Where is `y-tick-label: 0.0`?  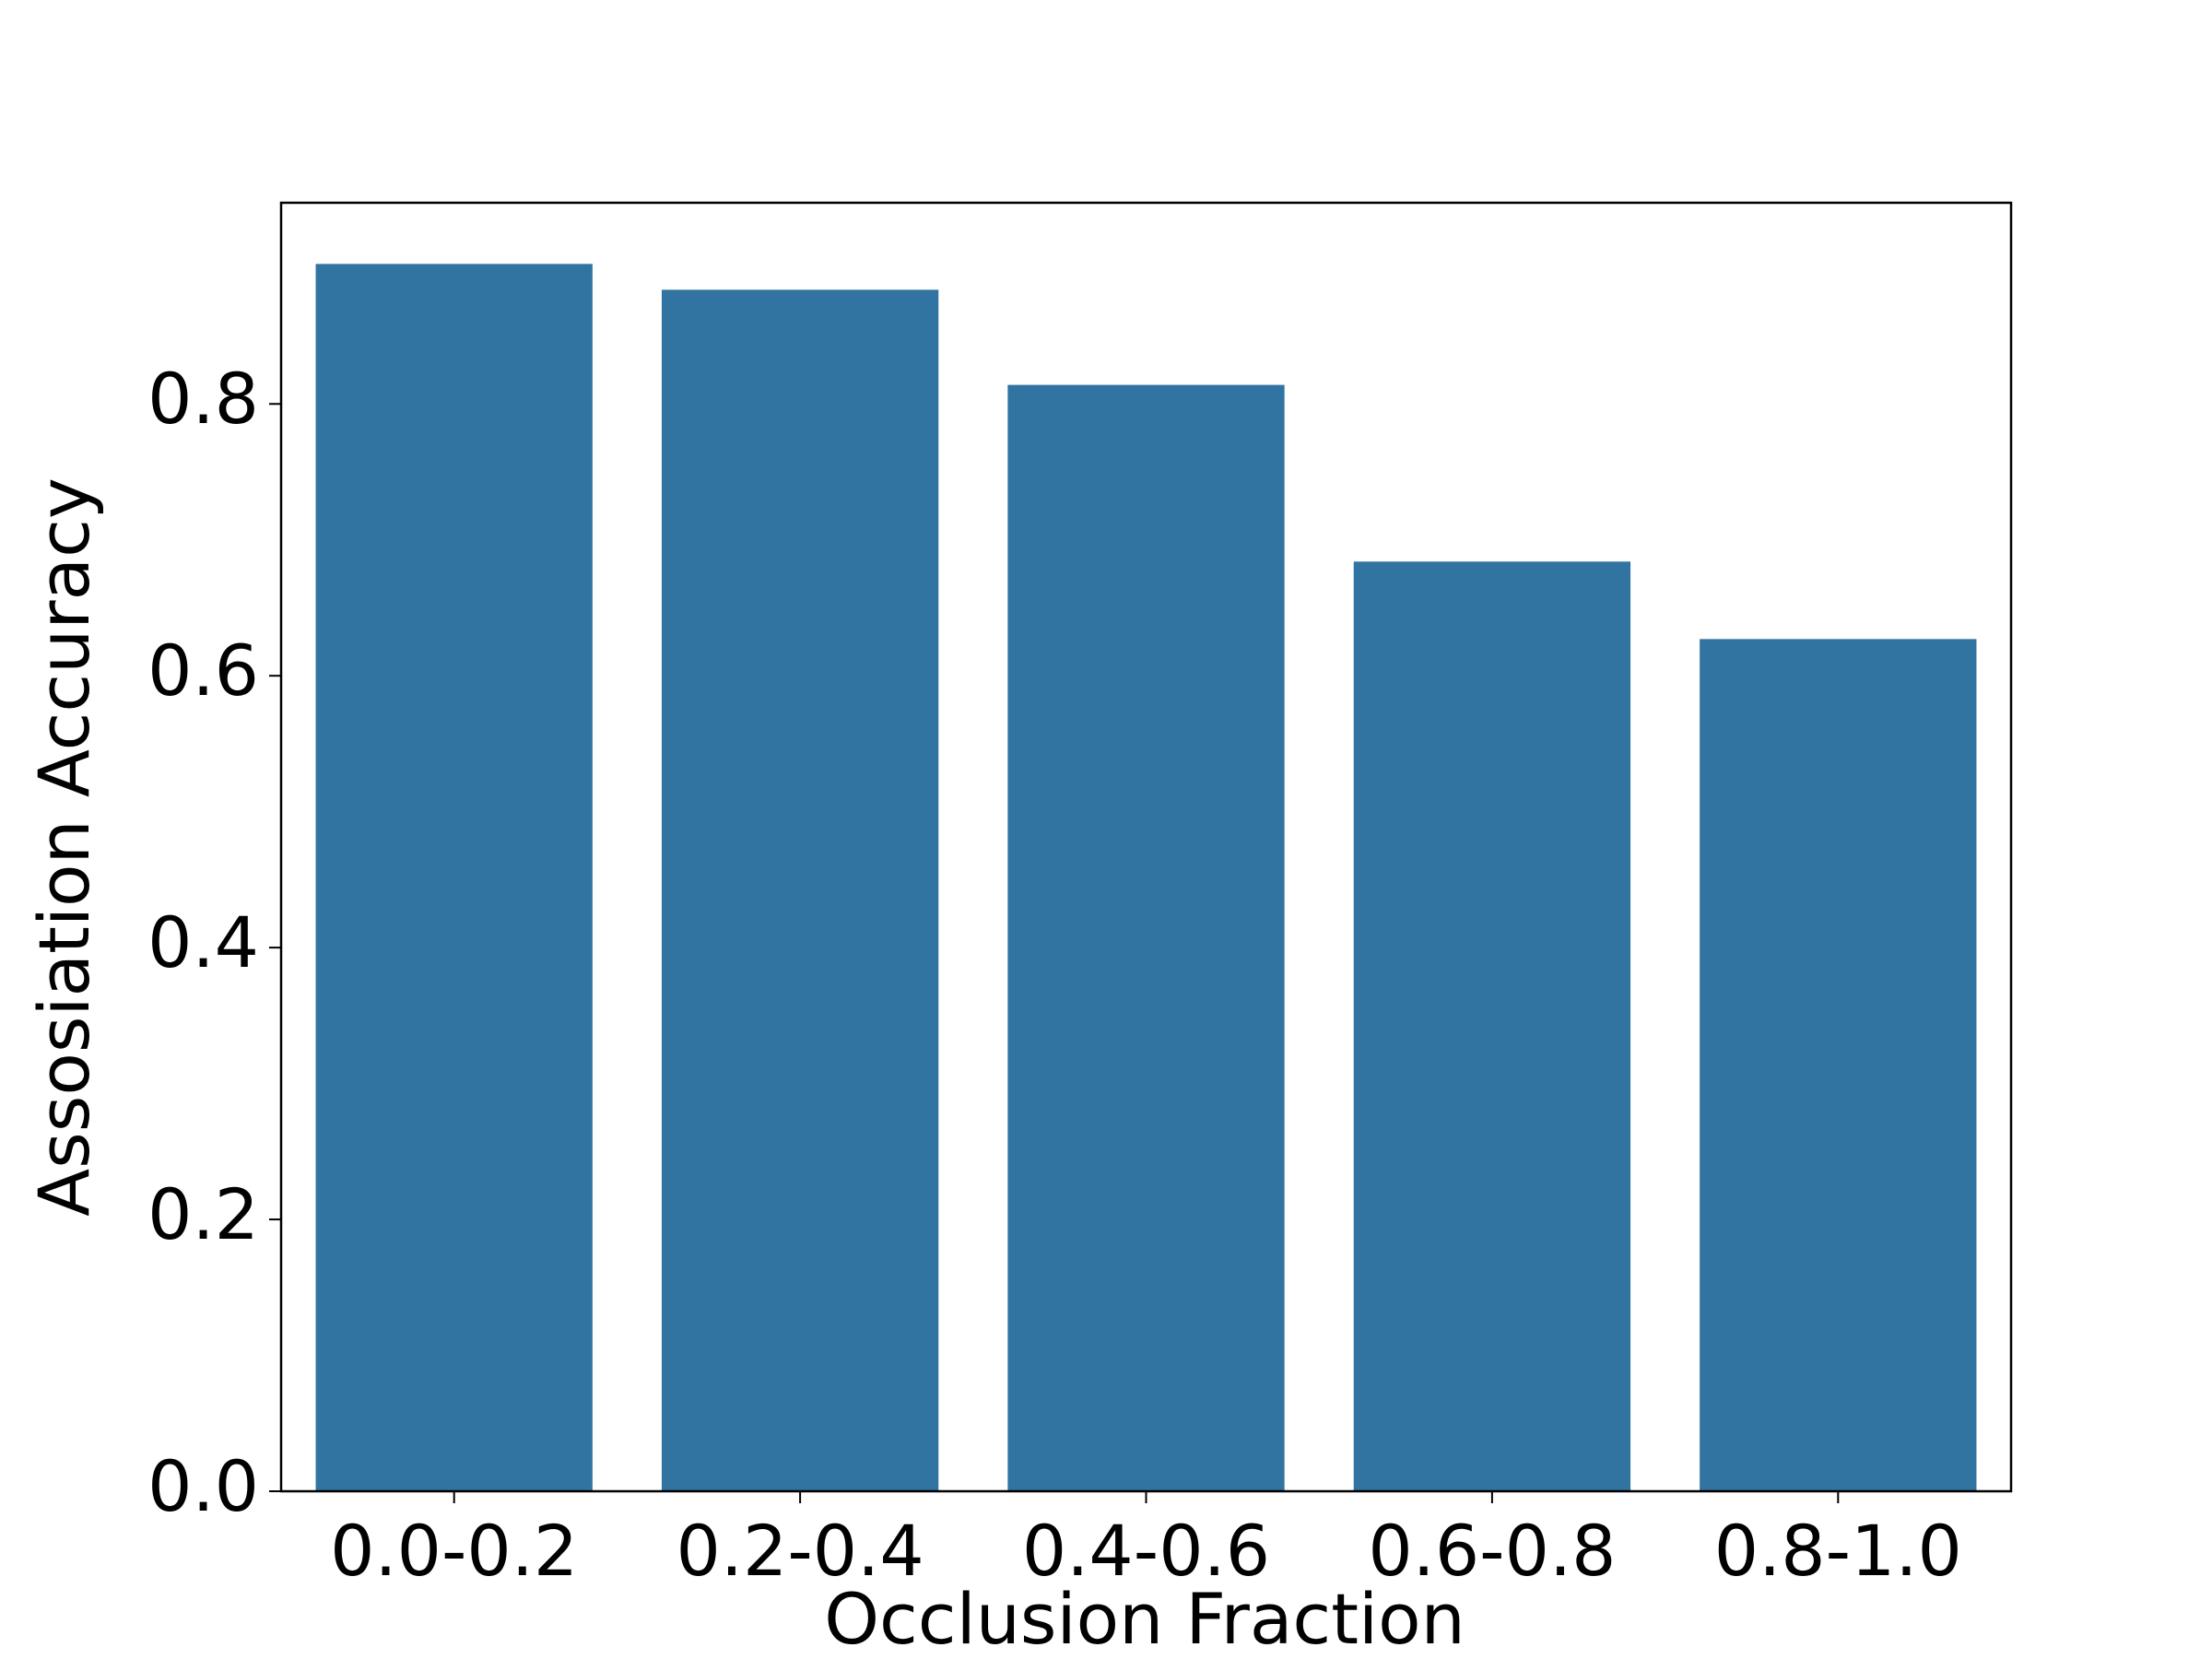 y-tick-label: 0.0 is located at coordinates (203, 1486).